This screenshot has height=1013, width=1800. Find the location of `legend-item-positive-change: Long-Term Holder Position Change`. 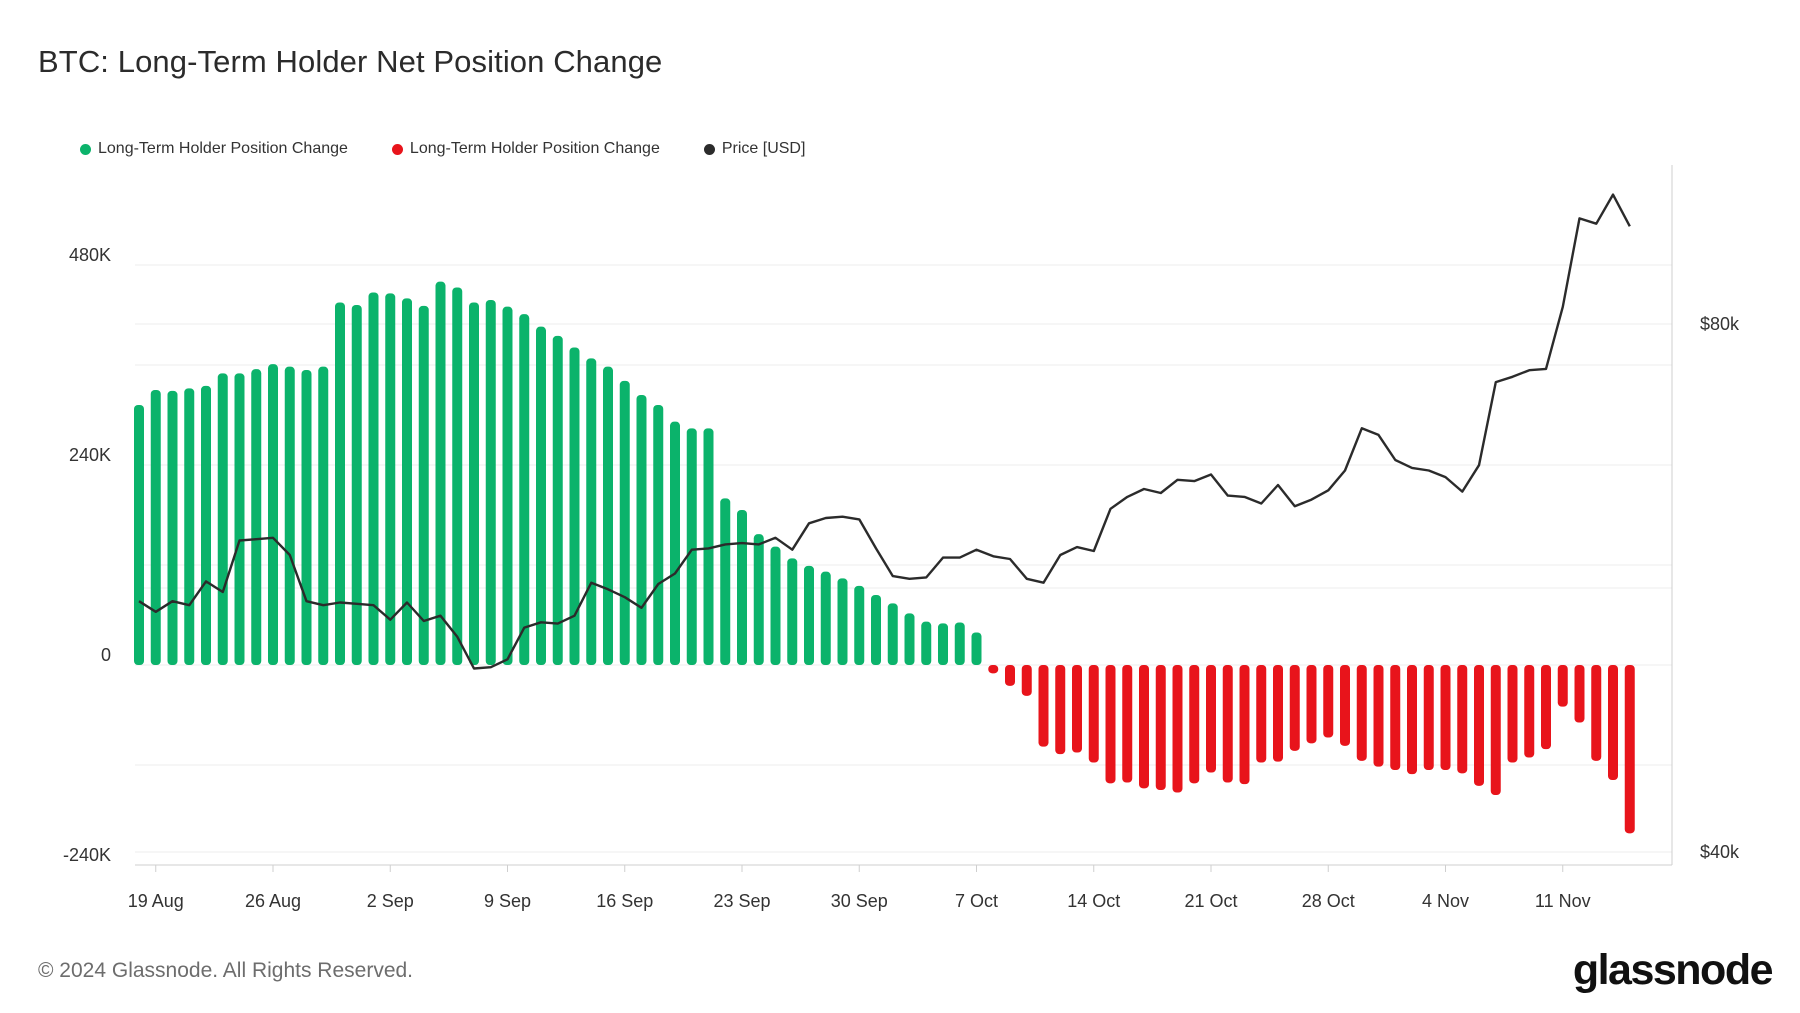

legend-item-positive-change: Long-Term Holder Position Change is located at coordinates (214, 149).